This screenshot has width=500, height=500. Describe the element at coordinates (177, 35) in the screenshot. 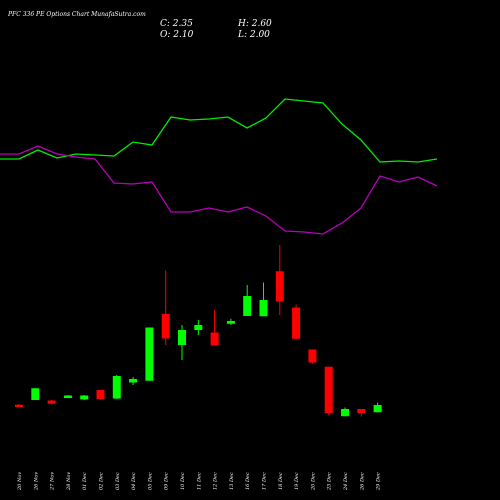

I see `ohlc-open: O: 2.10` at that location.